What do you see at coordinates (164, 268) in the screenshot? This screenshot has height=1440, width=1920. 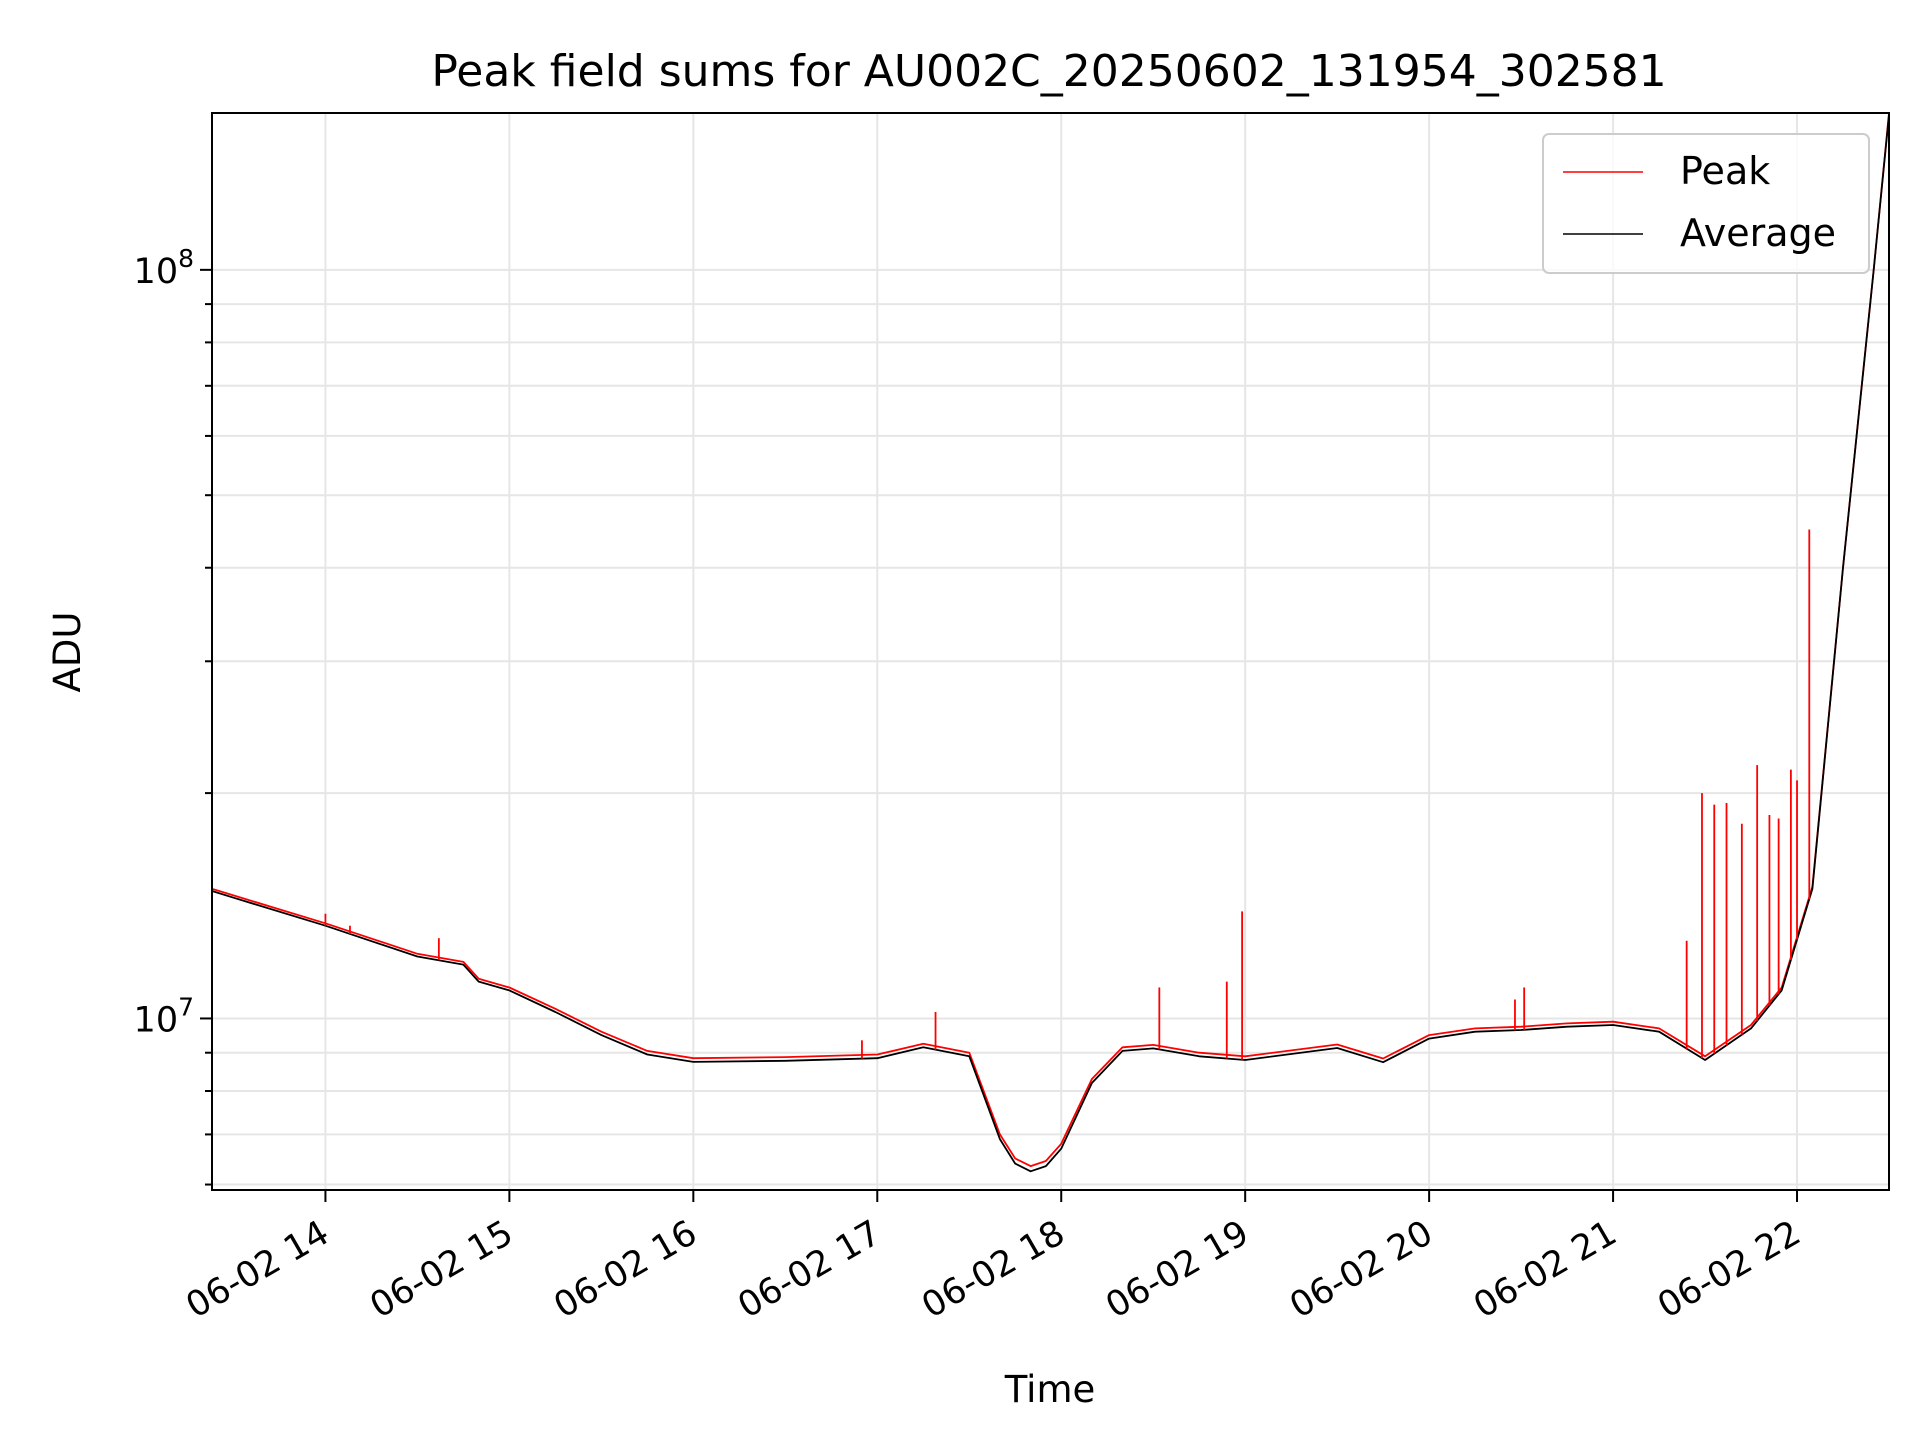 I see `y-tick-label: 10⁸` at bounding box center [164, 268].